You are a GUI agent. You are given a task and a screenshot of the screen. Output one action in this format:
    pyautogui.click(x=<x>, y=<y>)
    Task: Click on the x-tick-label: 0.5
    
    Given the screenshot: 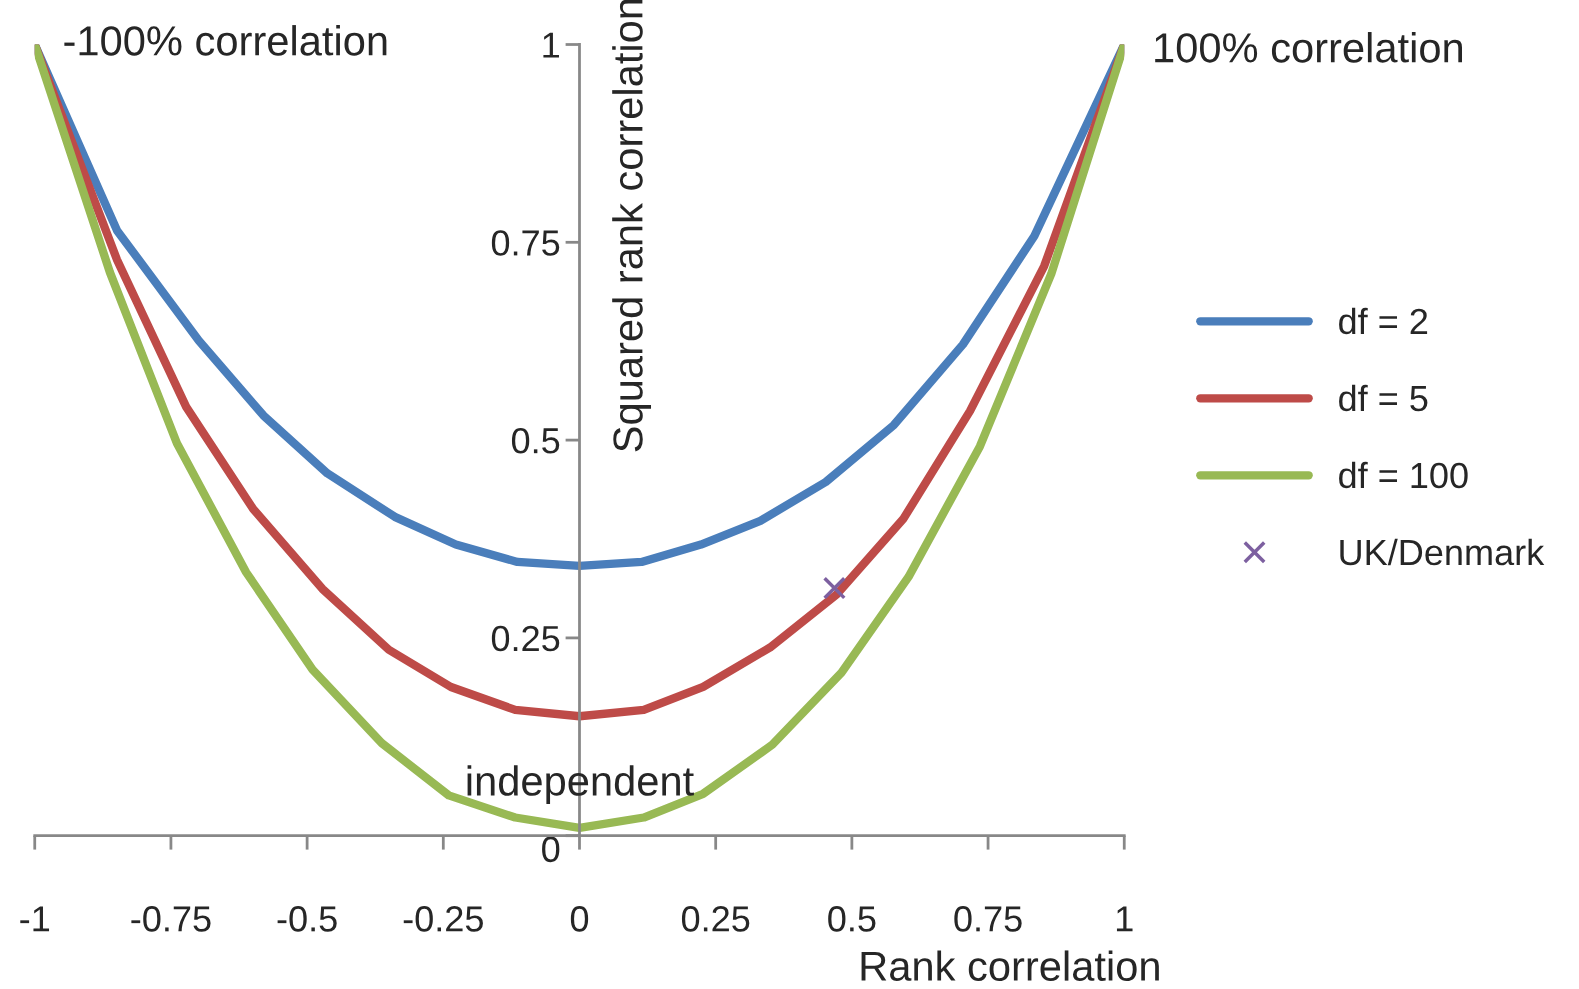 What is the action you would take?
    pyautogui.click(x=852, y=919)
    